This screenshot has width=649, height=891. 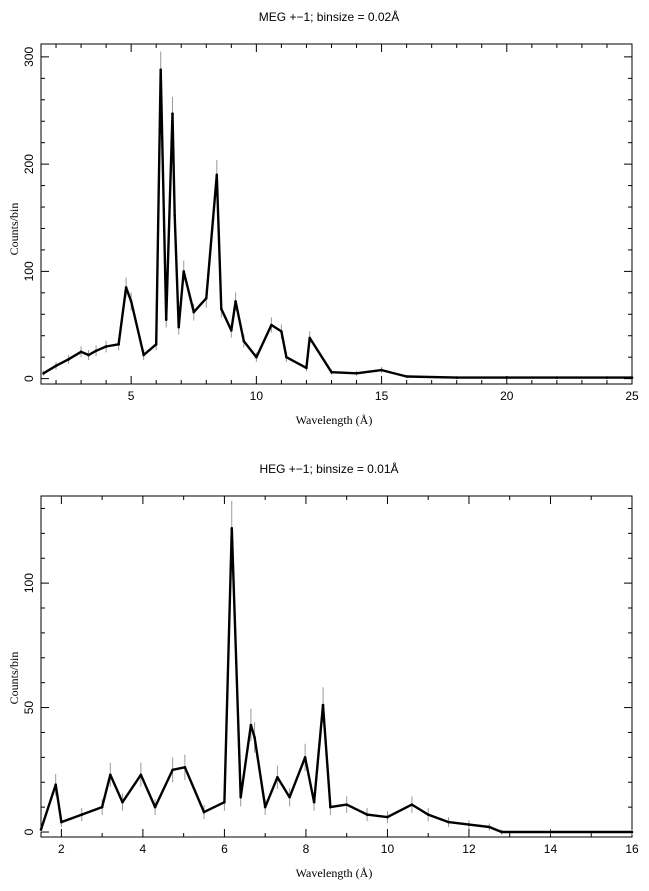 I want to click on x-tick-label: 20, so click(x=507, y=396).